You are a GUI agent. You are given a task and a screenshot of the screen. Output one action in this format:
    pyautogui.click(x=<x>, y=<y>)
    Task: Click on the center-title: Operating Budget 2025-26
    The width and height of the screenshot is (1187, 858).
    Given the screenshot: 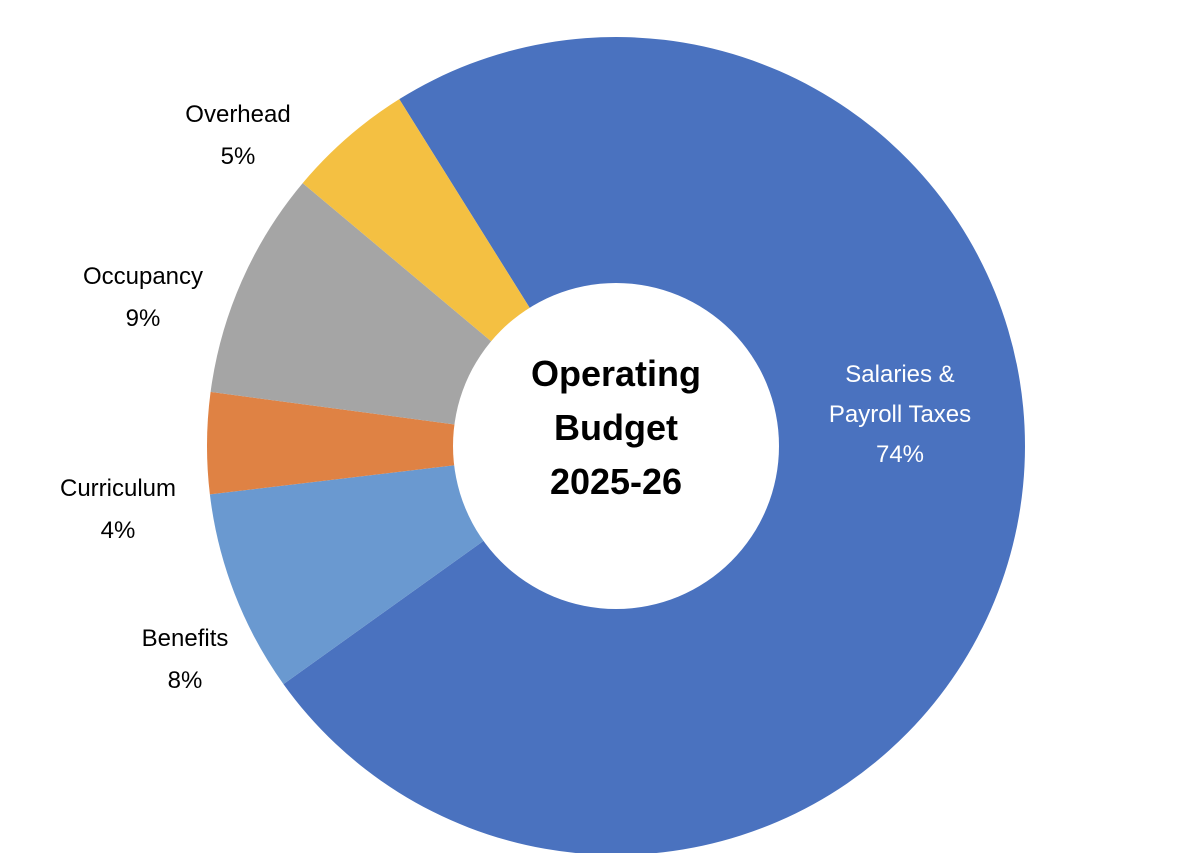 What is the action you would take?
    pyautogui.click(x=616, y=427)
    